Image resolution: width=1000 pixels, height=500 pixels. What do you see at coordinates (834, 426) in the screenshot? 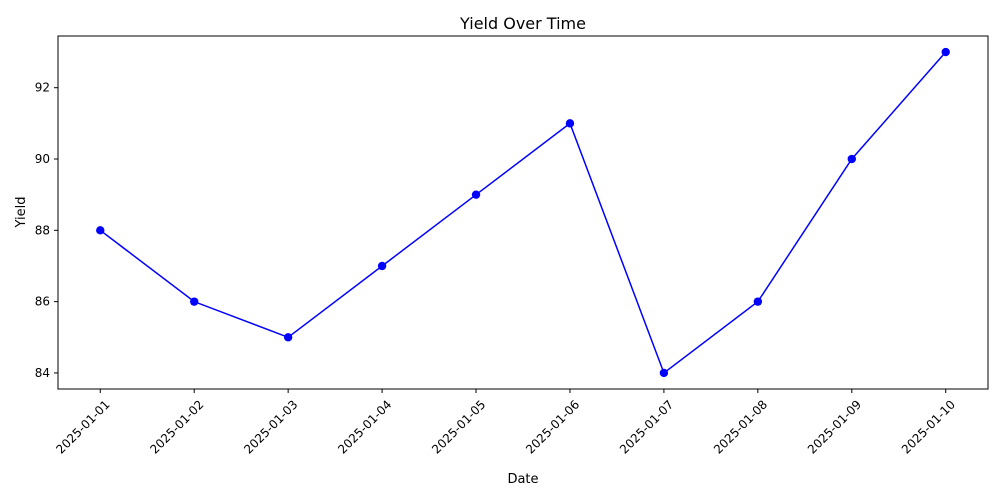
I see `x-tick-label: 2025-01-09` at bounding box center [834, 426].